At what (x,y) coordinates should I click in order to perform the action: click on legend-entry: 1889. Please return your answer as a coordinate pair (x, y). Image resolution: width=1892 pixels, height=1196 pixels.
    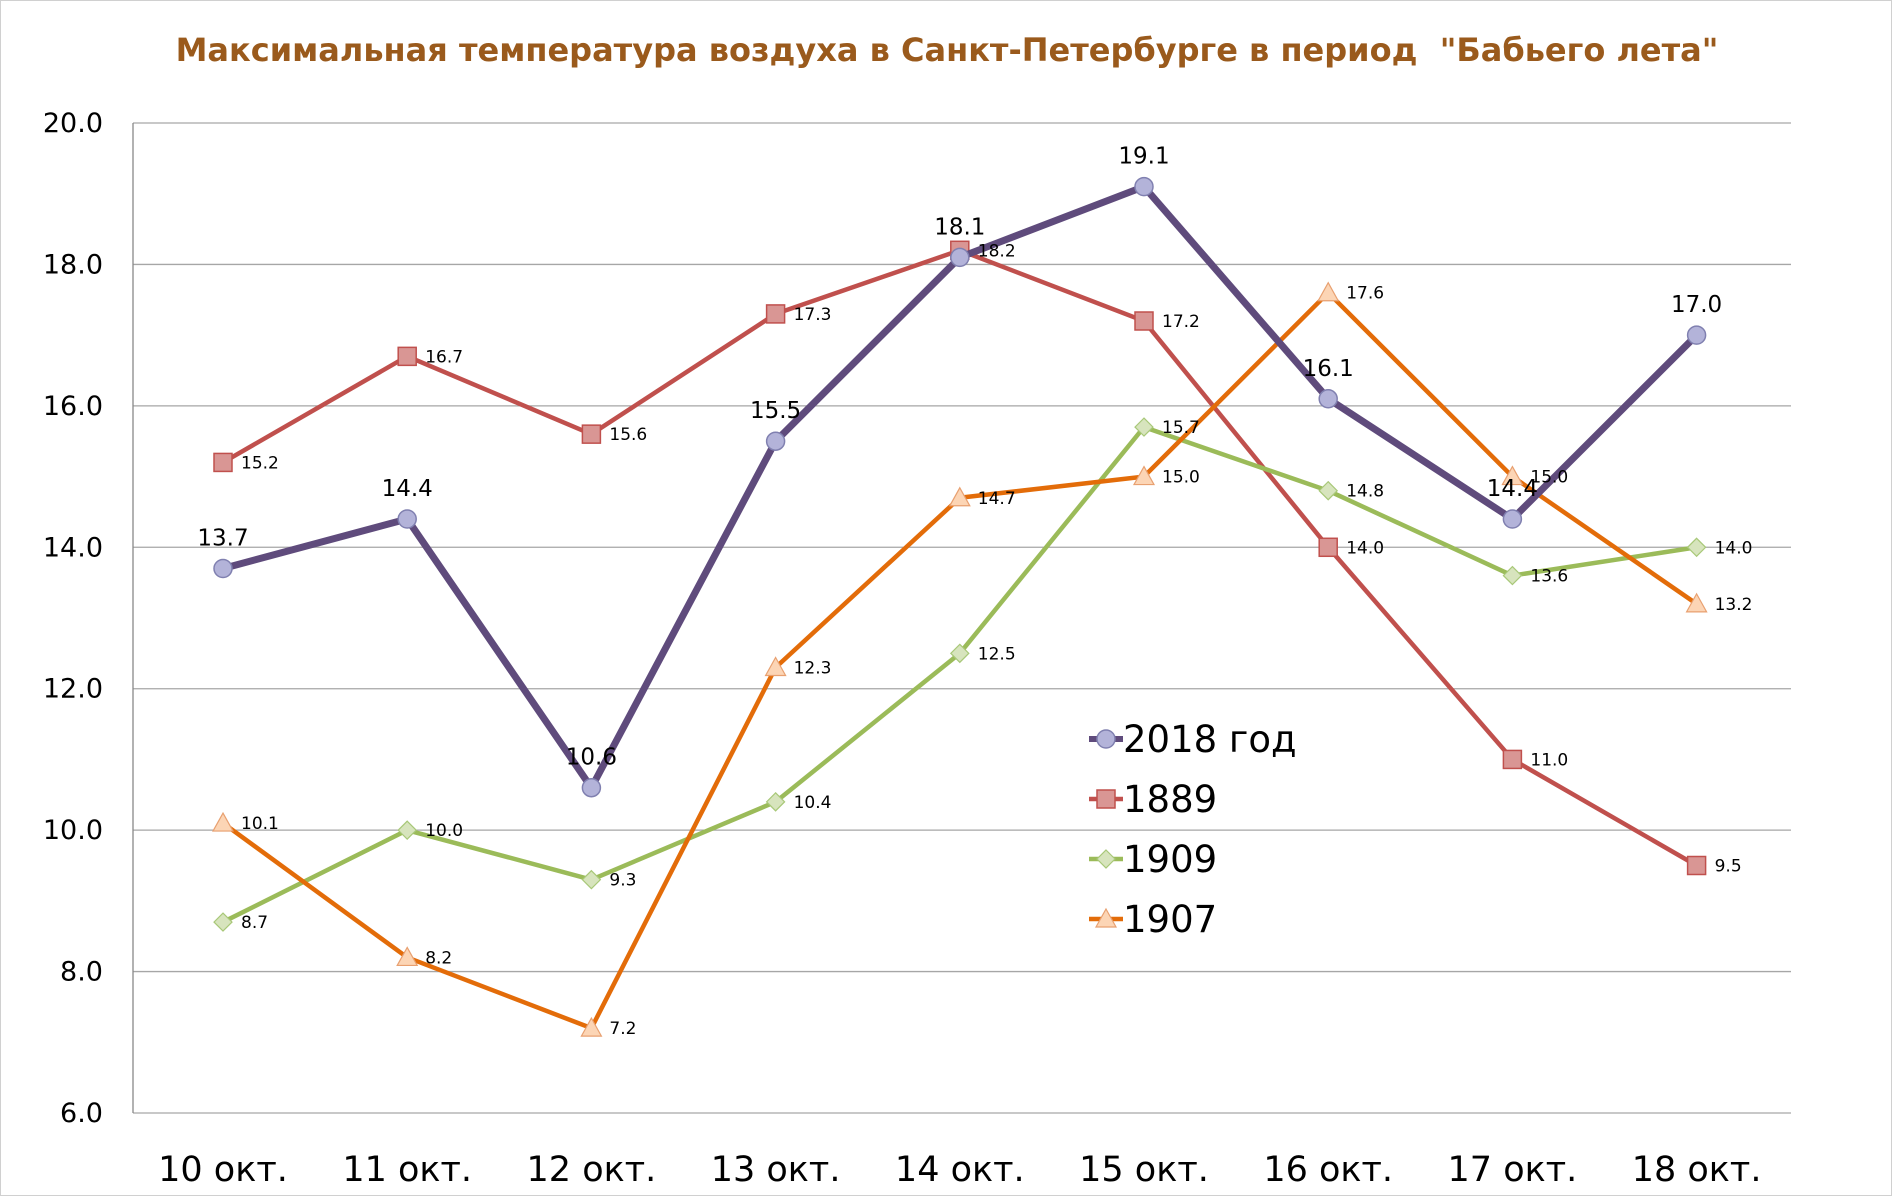
    Looking at the image, I should click on (1153, 799).